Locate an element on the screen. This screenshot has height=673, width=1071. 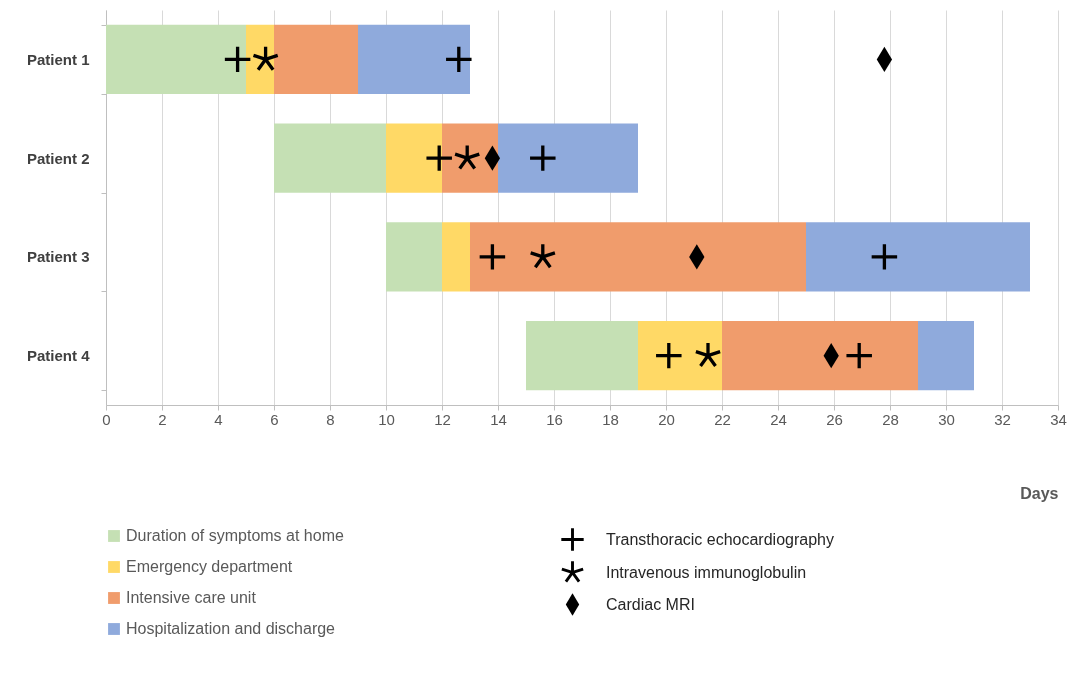
x-tick-label: 2 is located at coordinates (162, 419).